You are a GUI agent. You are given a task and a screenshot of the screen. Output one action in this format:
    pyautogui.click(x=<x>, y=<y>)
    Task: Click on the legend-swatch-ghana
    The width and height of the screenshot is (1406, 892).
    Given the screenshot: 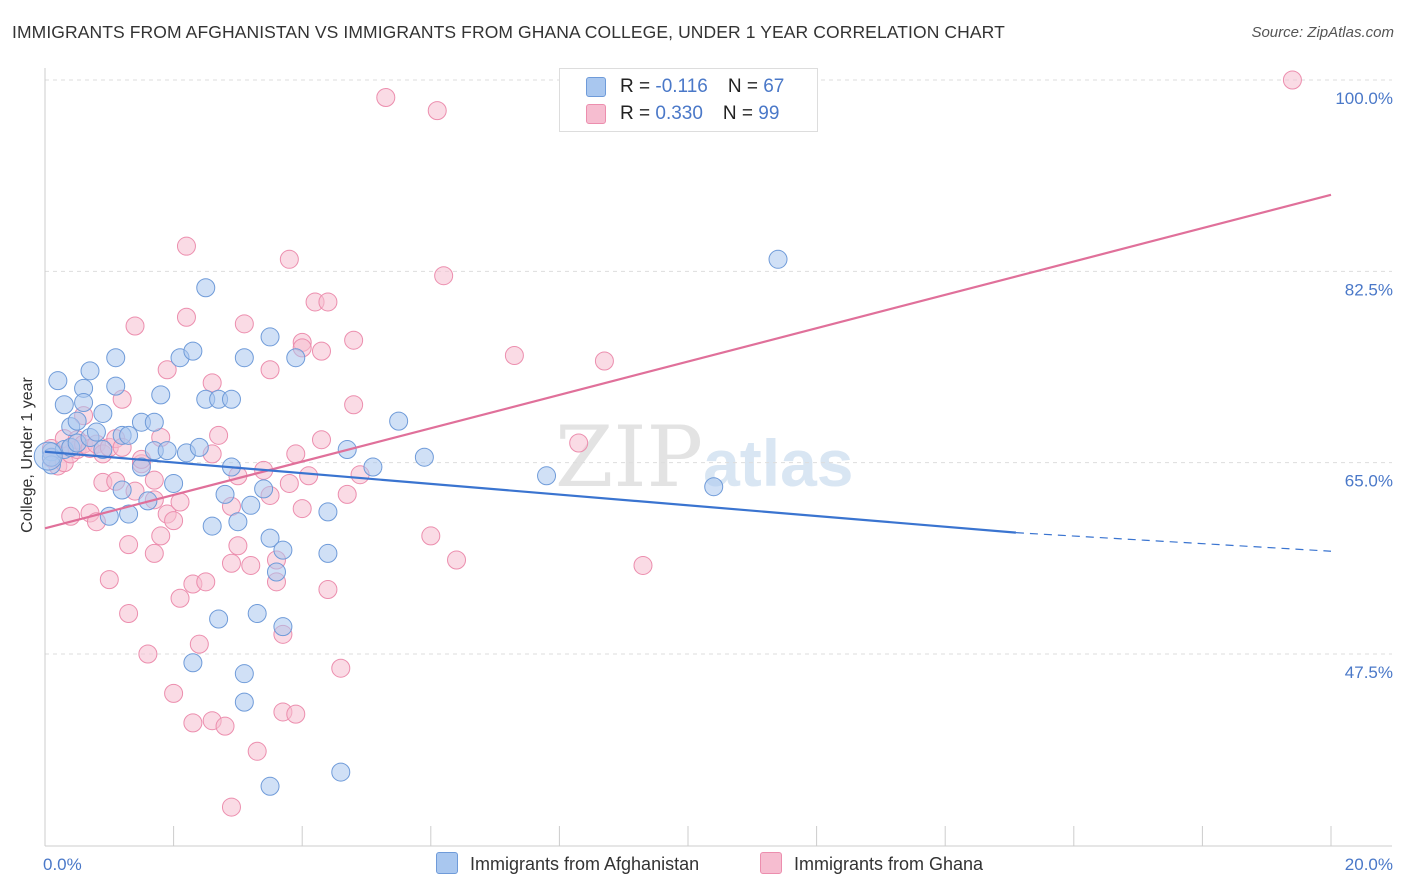 What is the action you would take?
    pyautogui.click(x=596, y=114)
    